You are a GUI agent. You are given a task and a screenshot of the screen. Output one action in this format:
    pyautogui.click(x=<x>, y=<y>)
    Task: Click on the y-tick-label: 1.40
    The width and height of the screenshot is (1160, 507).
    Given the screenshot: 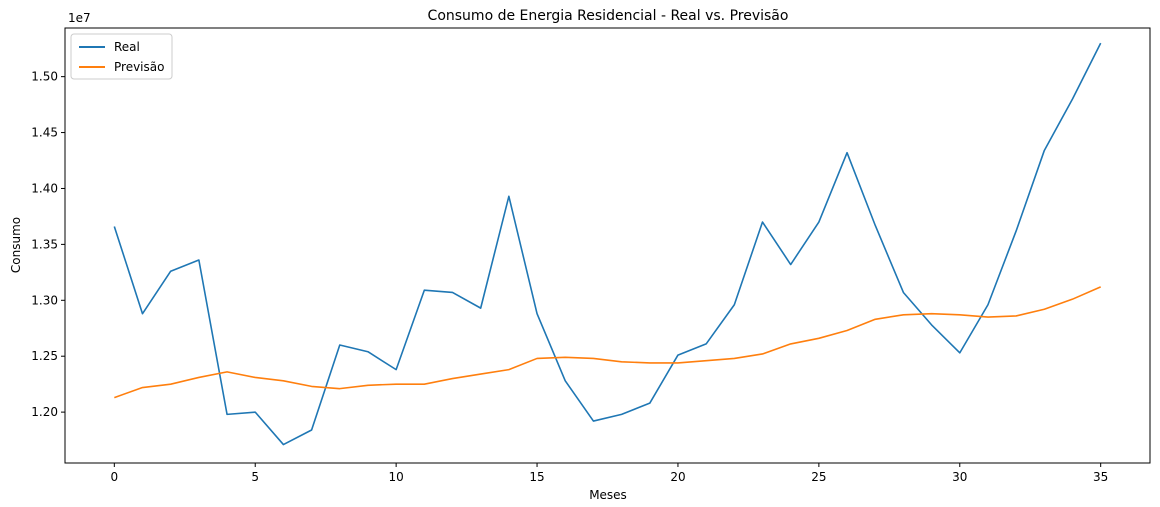 What is the action you would take?
    pyautogui.click(x=44, y=188)
    